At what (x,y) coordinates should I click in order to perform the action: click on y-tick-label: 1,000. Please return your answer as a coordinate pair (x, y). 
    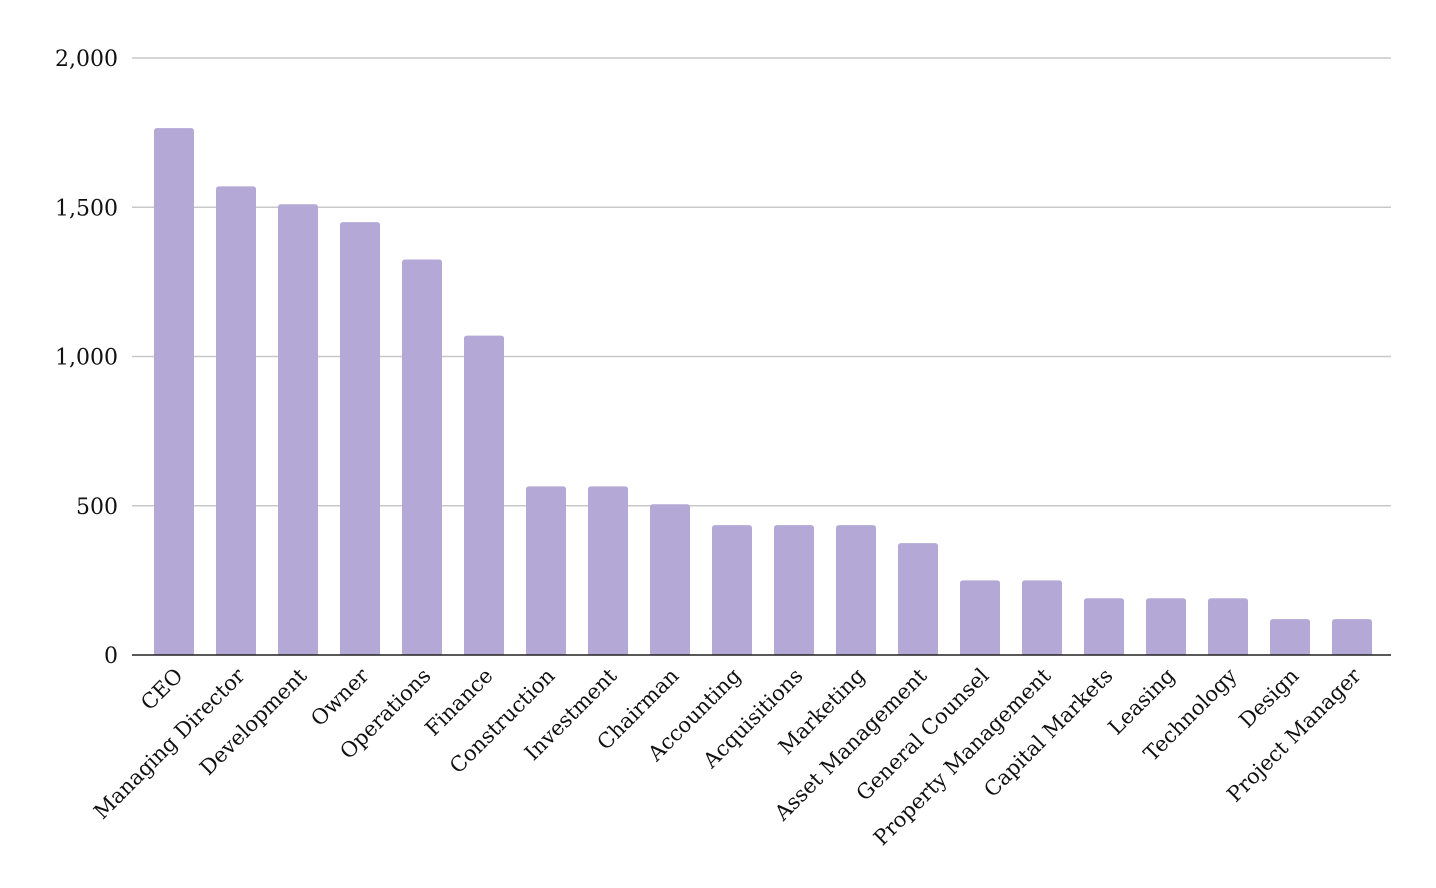
    Looking at the image, I should click on (86, 358).